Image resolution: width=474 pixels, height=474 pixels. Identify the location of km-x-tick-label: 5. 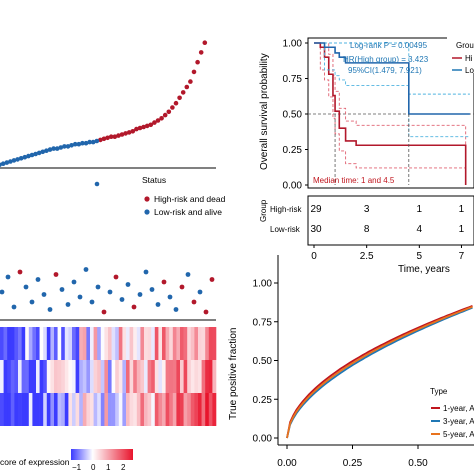
(420, 256).